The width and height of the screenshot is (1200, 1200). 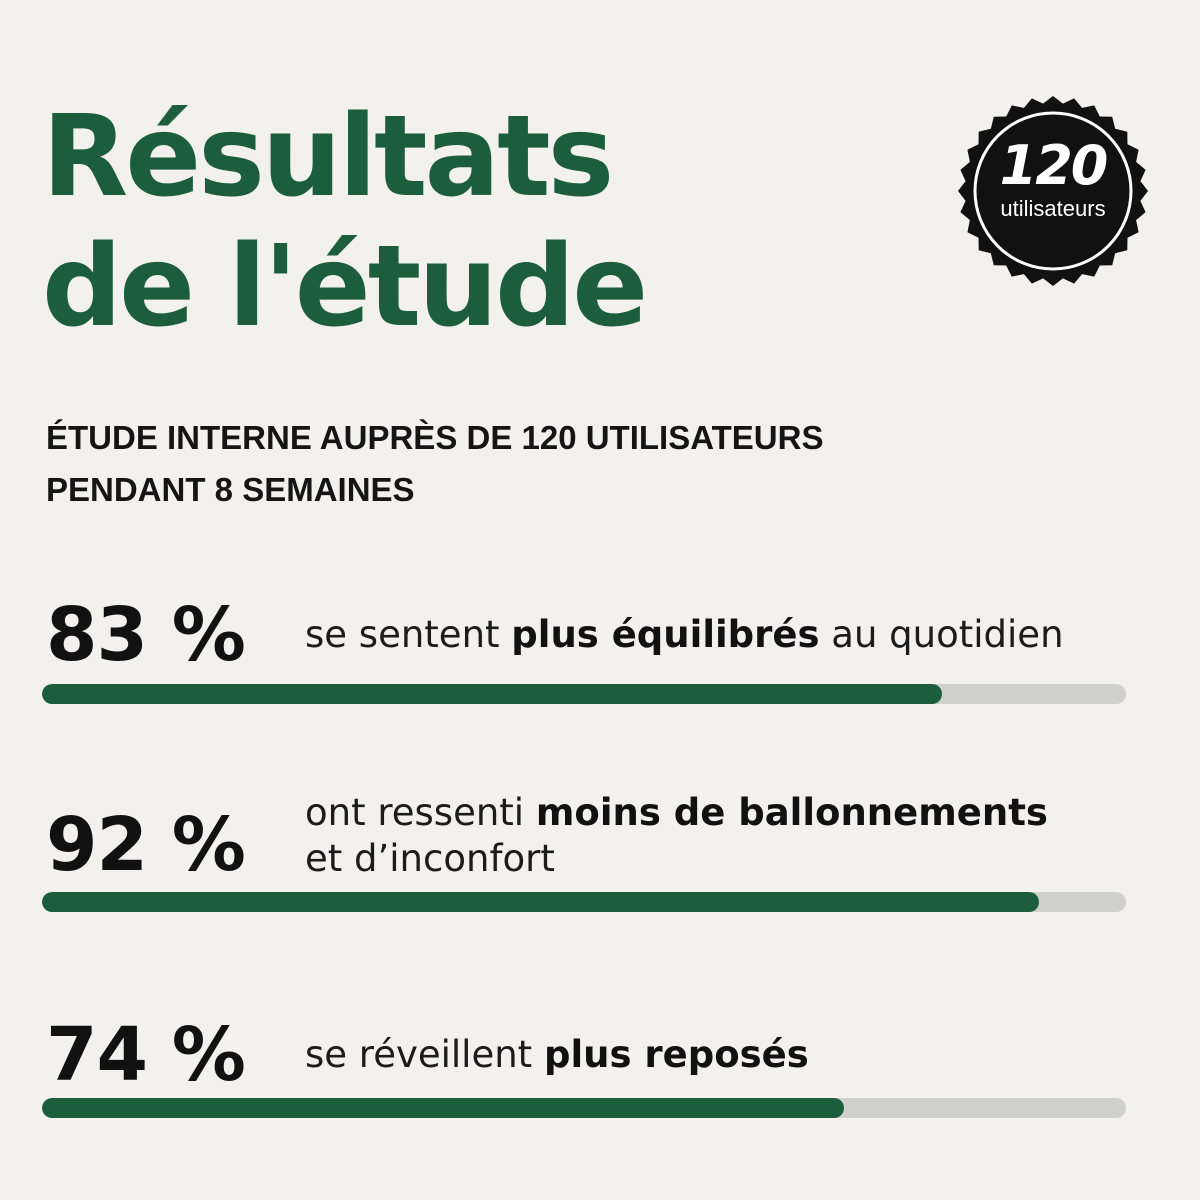 What do you see at coordinates (435, 437) in the screenshot?
I see `subtitle-line-1: ÉTUDE INTERNE AUPRÈS DE 120 UTILISATEURS` at bounding box center [435, 437].